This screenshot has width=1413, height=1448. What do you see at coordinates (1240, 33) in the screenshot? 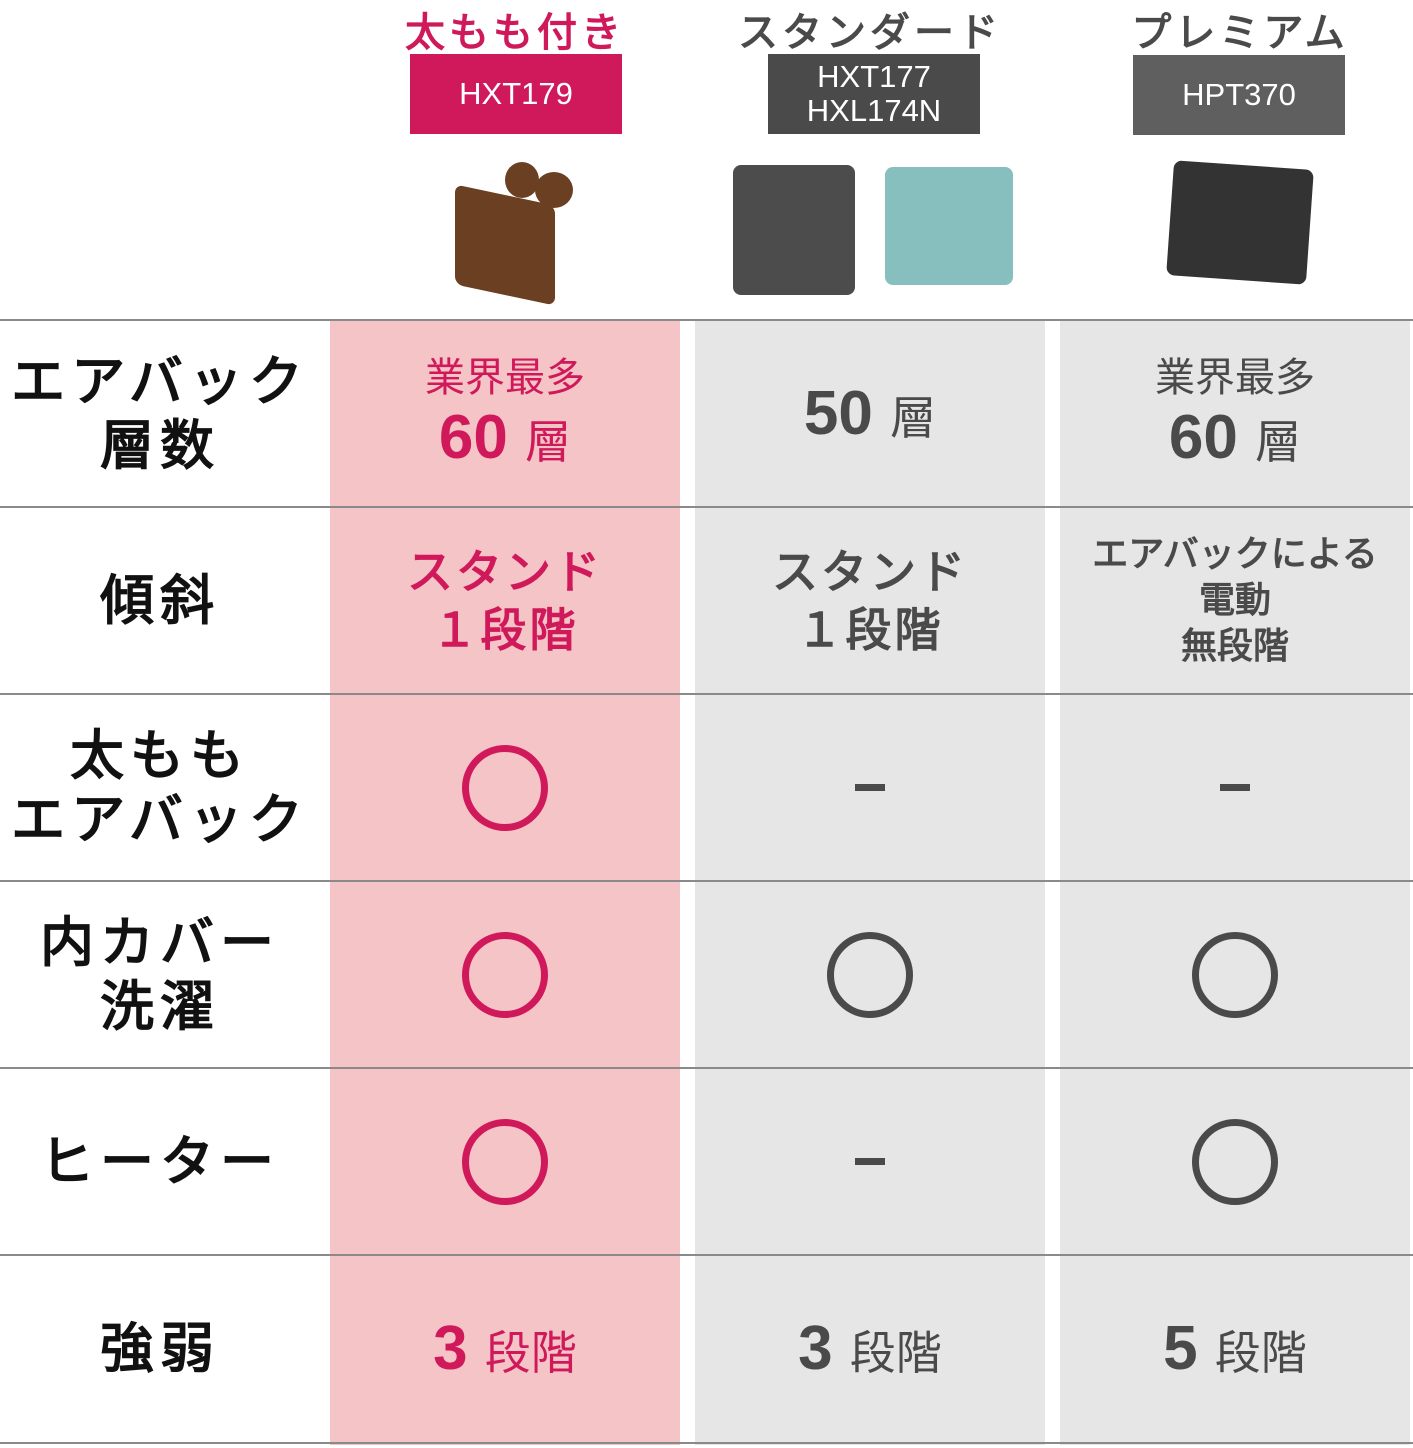
I see `plan-name-premium: プレミアム` at bounding box center [1240, 33].